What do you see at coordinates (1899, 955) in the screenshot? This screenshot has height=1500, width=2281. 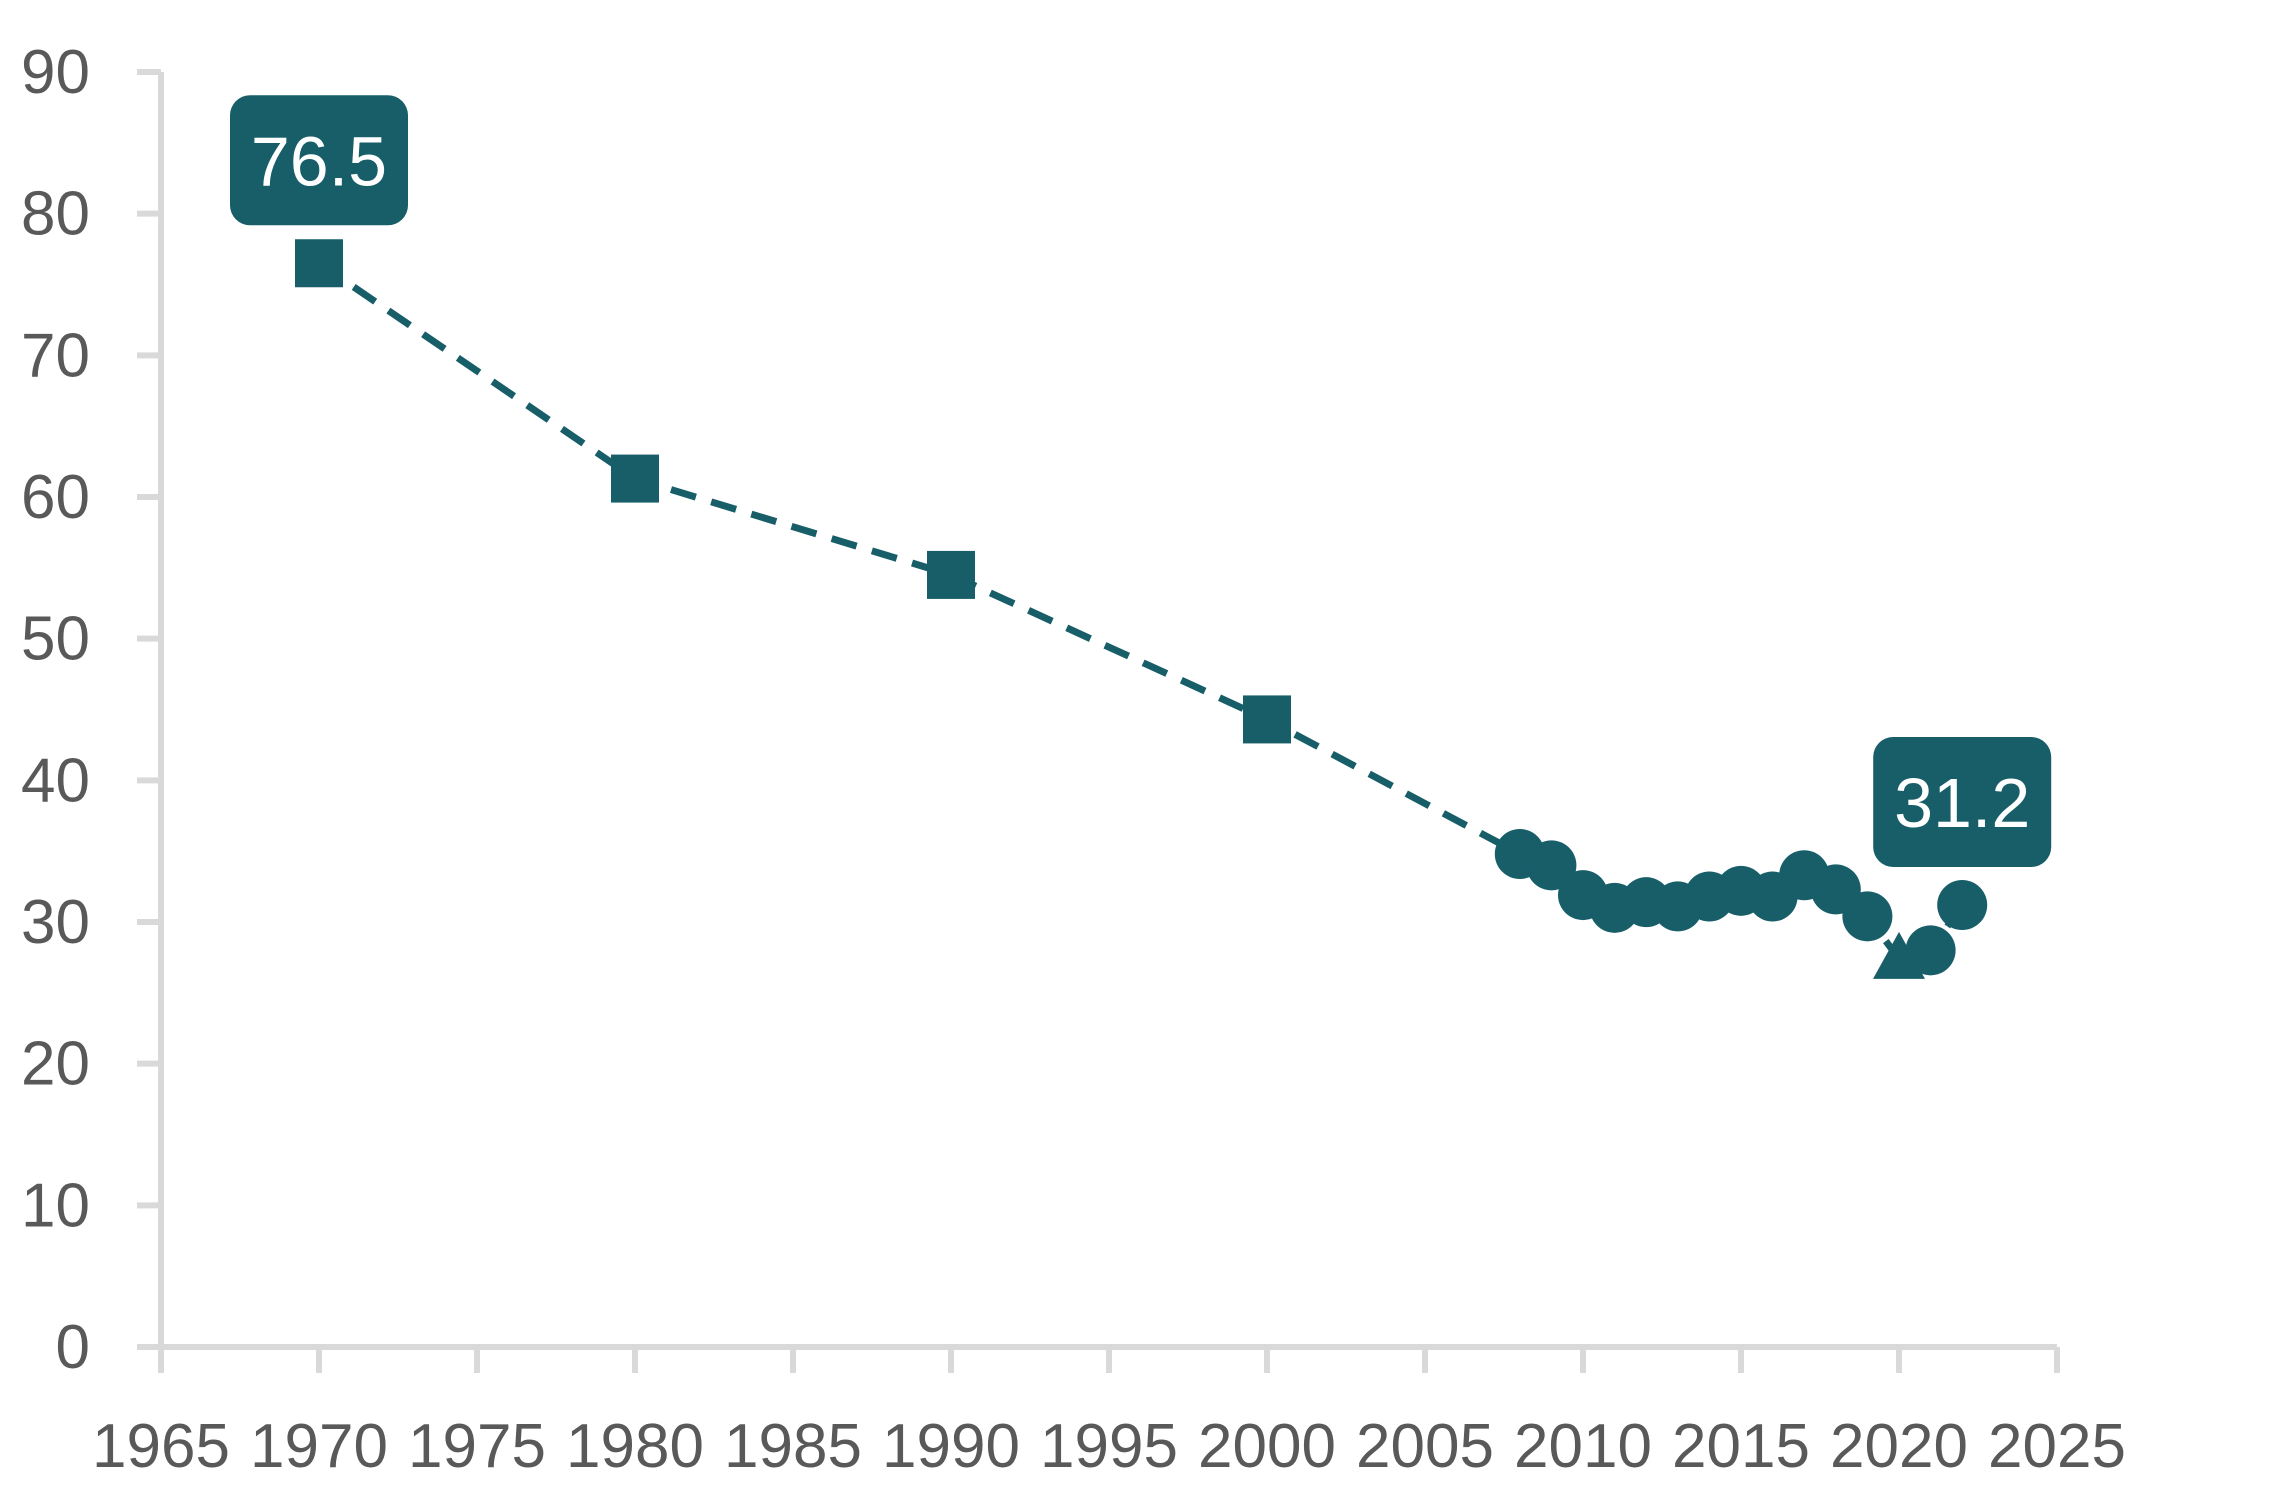 I see `data-point-triangle` at bounding box center [1899, 955].